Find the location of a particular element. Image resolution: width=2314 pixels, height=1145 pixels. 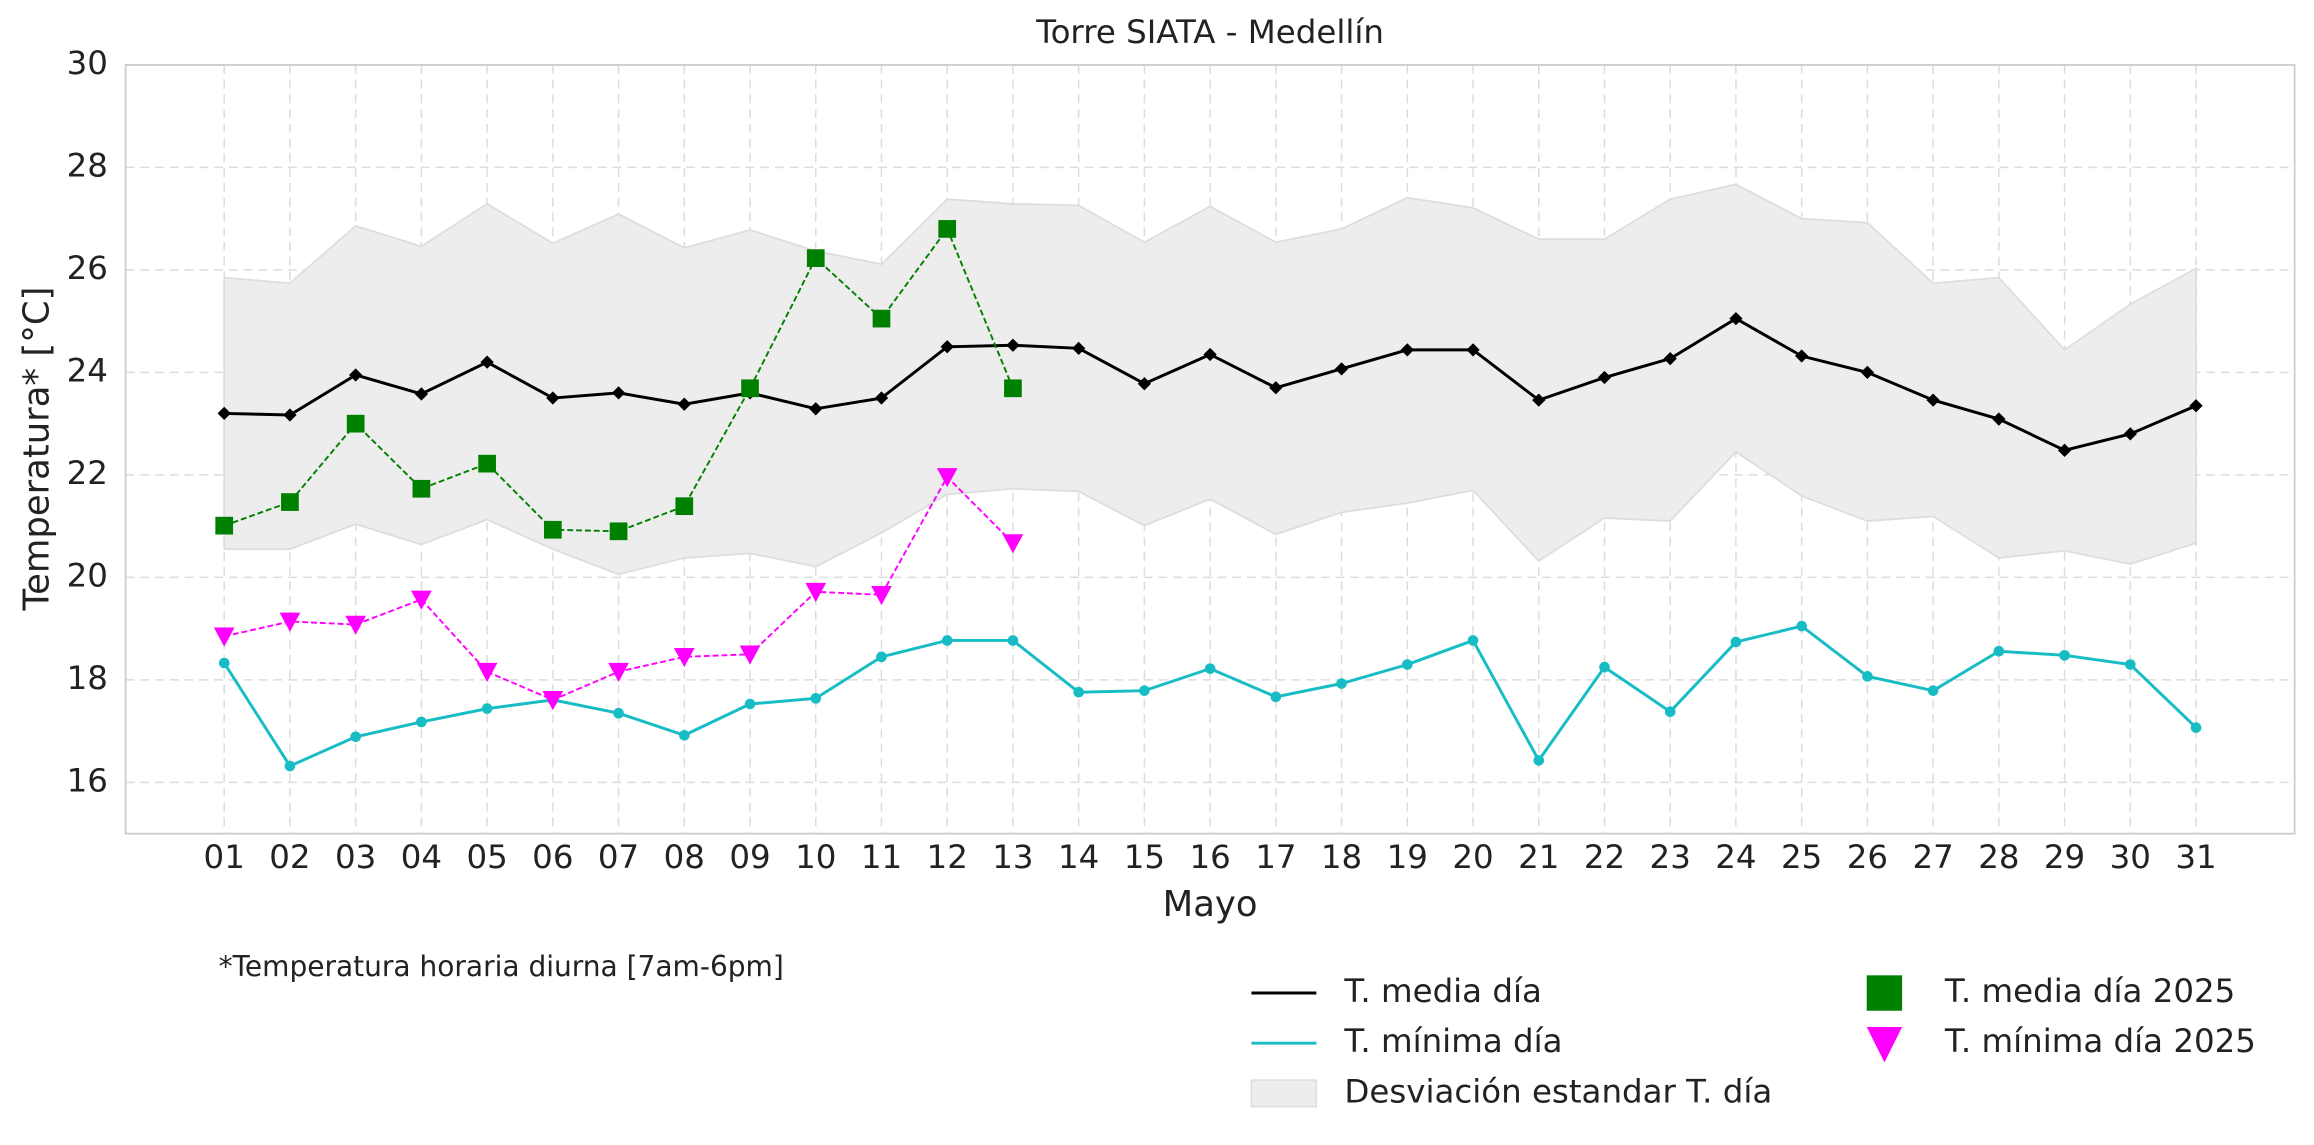

x-tick-label: 06 is located at coordinates (552, 857).